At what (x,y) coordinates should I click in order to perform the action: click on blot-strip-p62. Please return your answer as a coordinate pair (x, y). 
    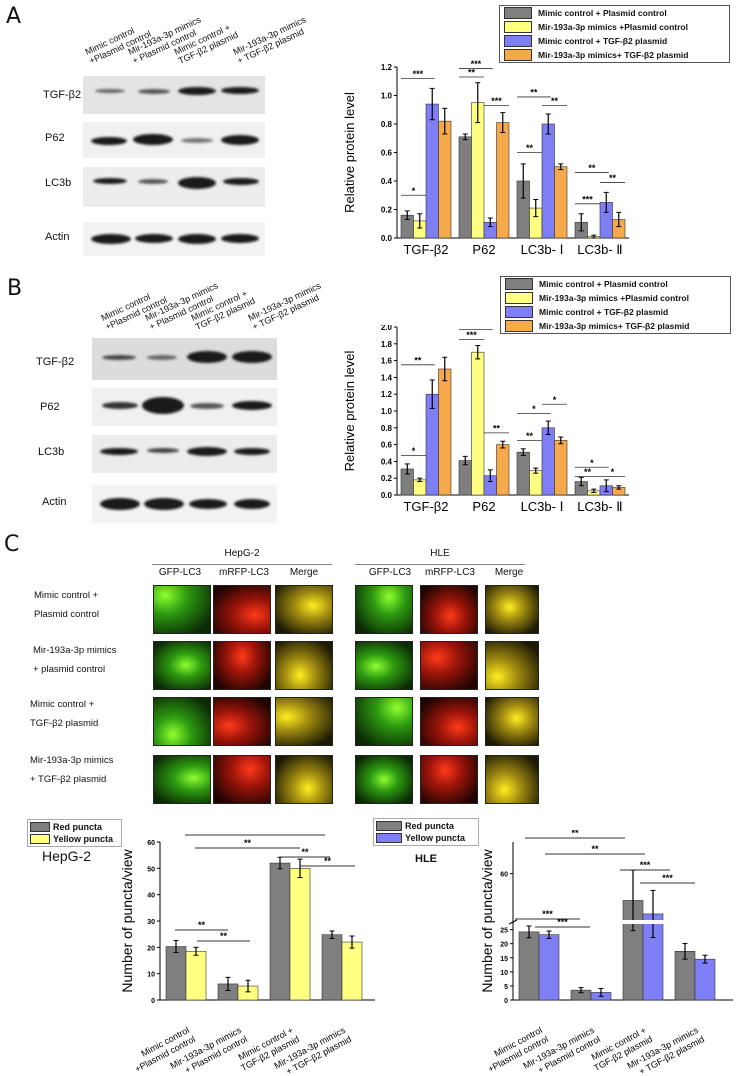
    Looking at the image, I should click on (174, 140).